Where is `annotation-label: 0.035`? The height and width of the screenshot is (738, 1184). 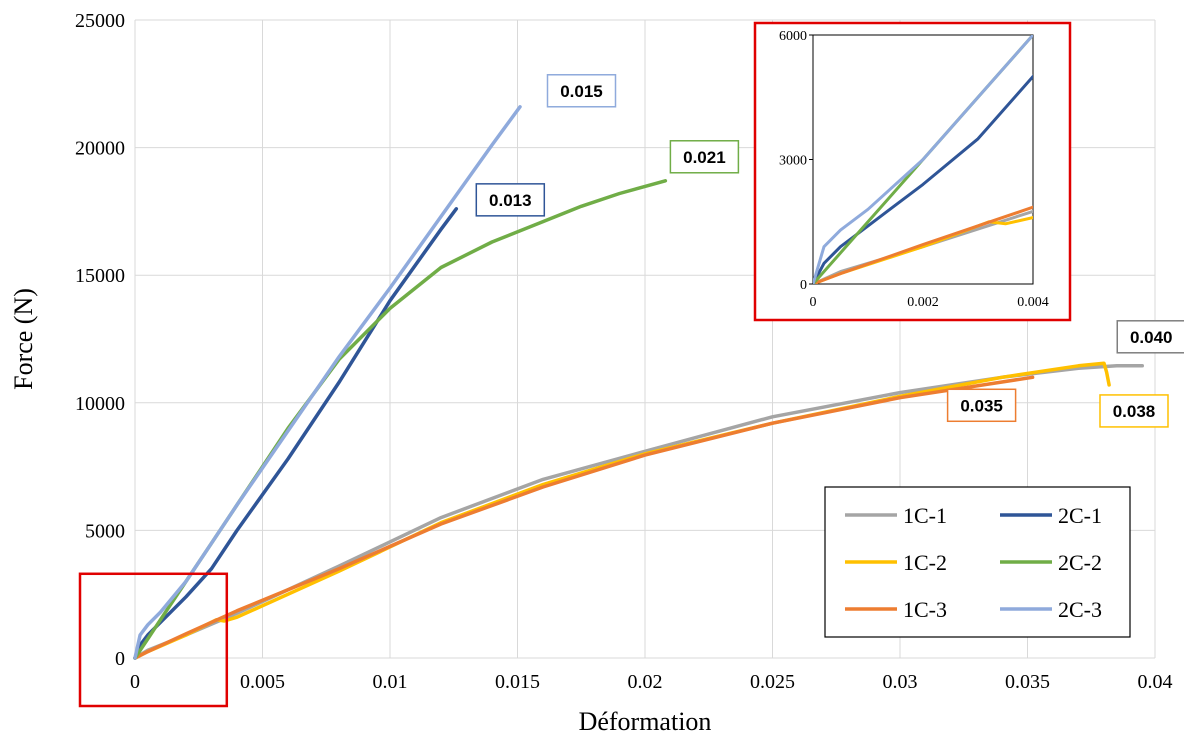
annotation-label: 0.035 is located at coordinates (981, 405).